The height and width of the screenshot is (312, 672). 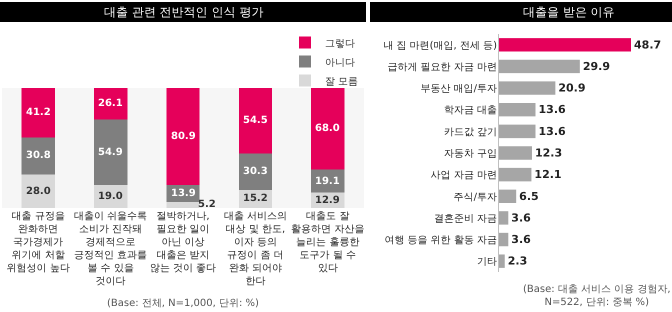 I want to click on y-tick-label: 기타, so click(x=487, y=262).